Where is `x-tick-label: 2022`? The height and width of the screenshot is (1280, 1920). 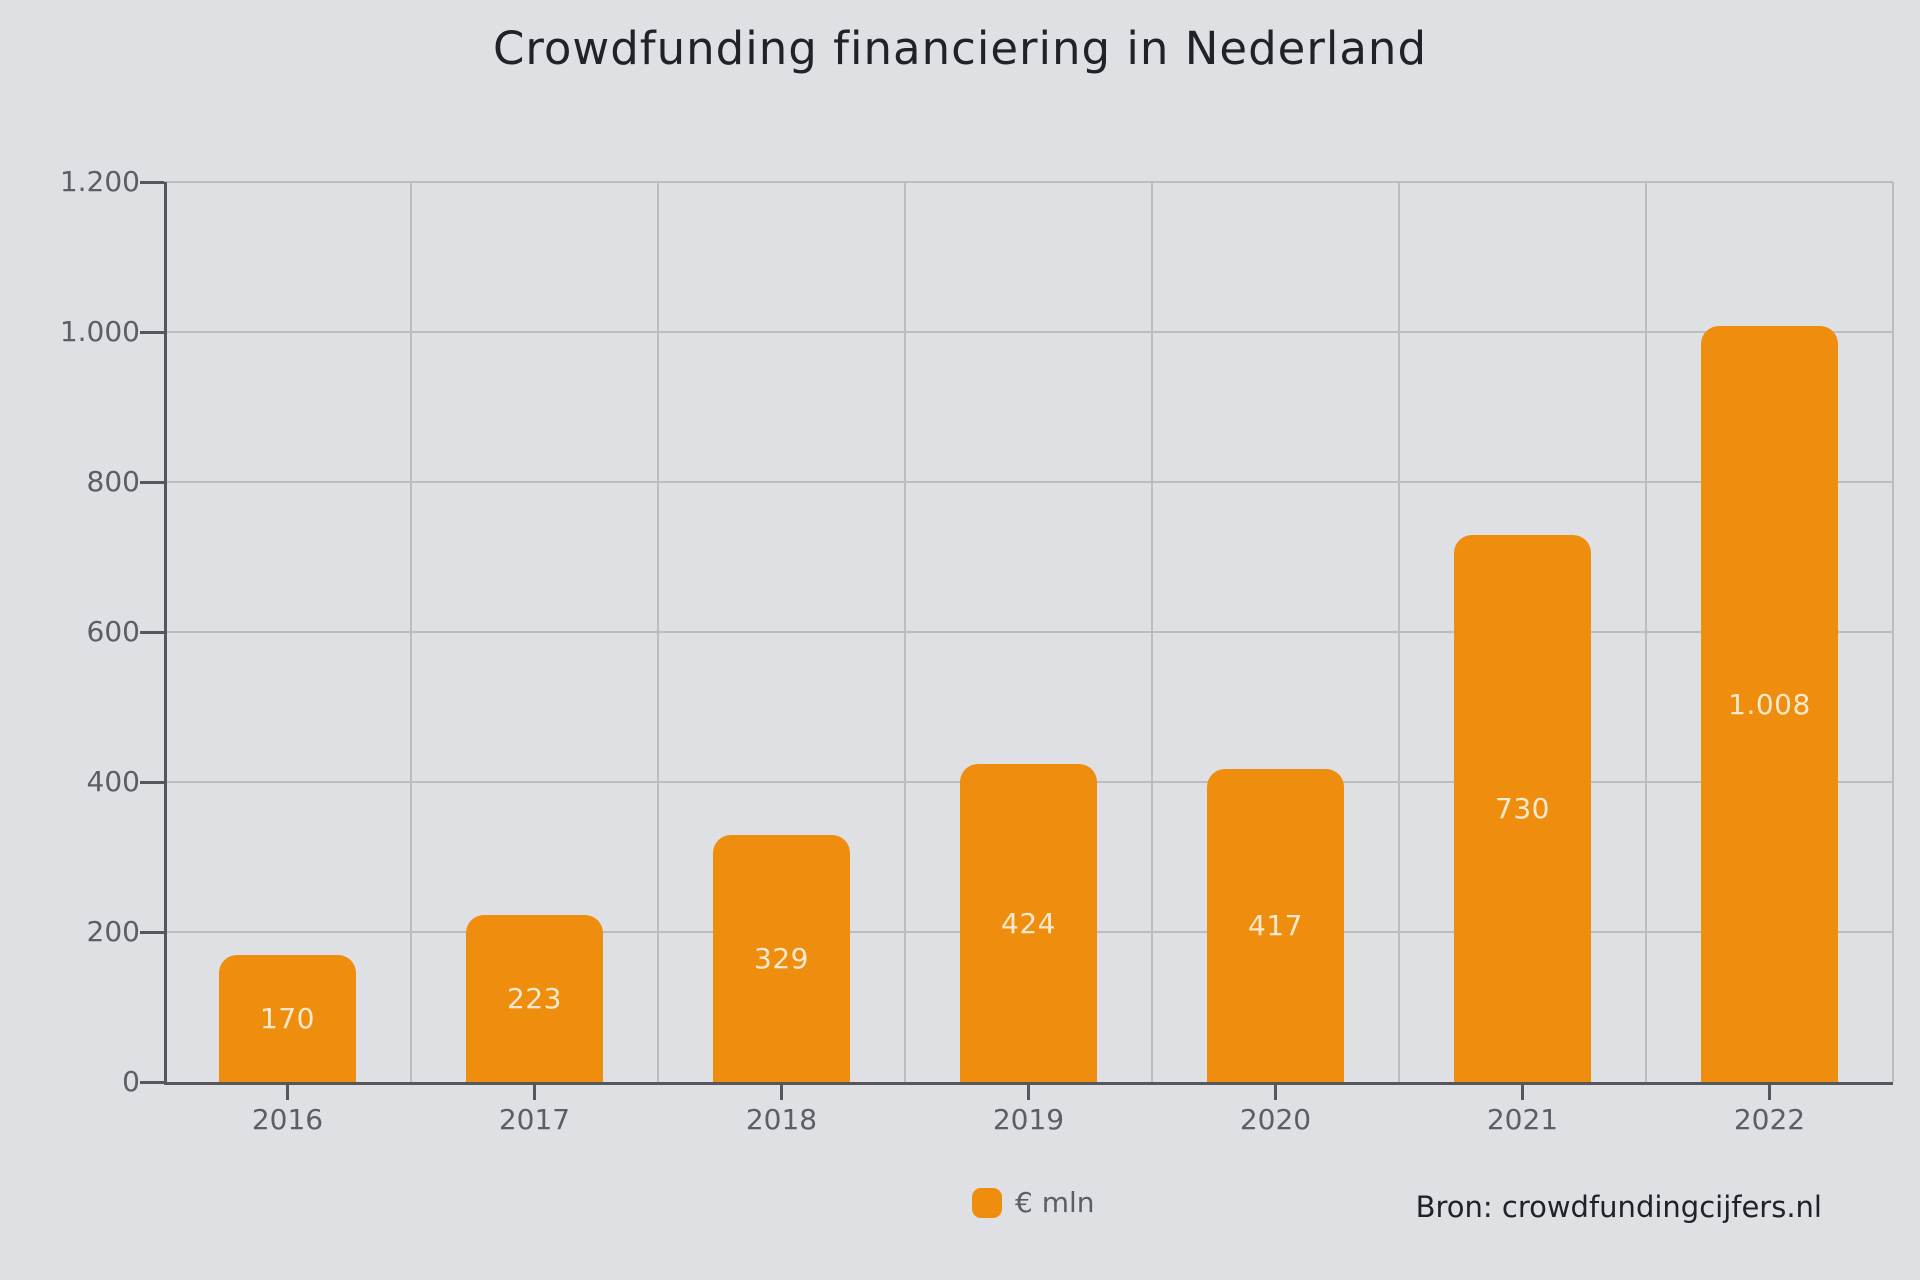
x-tick-label: 2022 is located at coordinates (1769, 1119).